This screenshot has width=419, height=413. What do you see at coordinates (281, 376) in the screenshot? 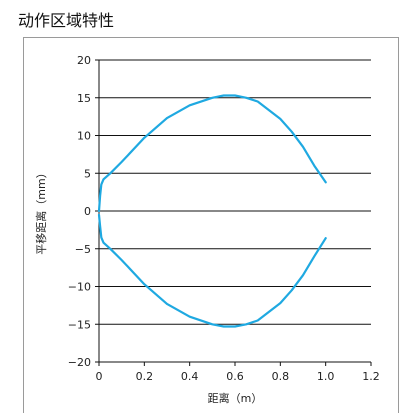
I see `x-tick-label: 0.8` at bounding box center [281, 376].